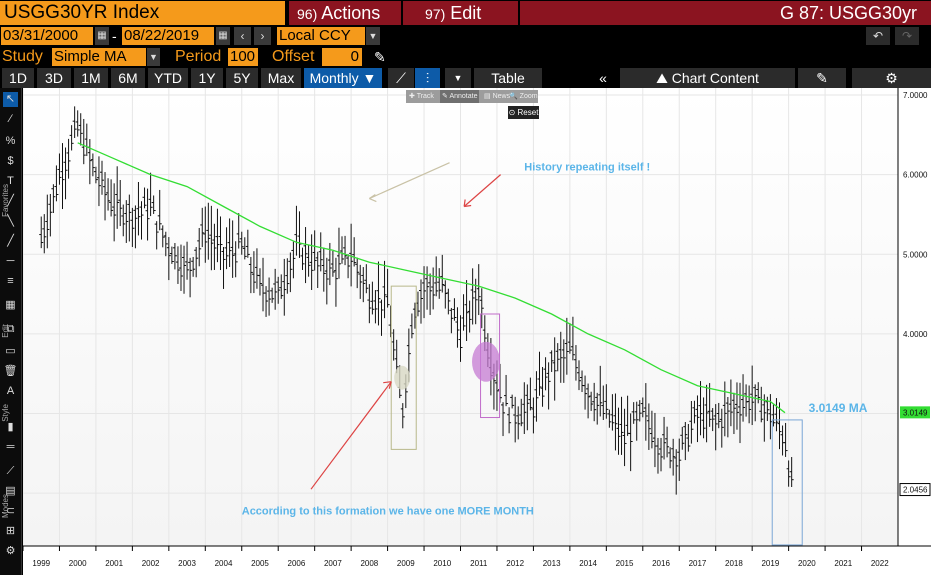 The image size is (931, 575). I want to click on brush-tool-icon: ╱, so click(10, 201).